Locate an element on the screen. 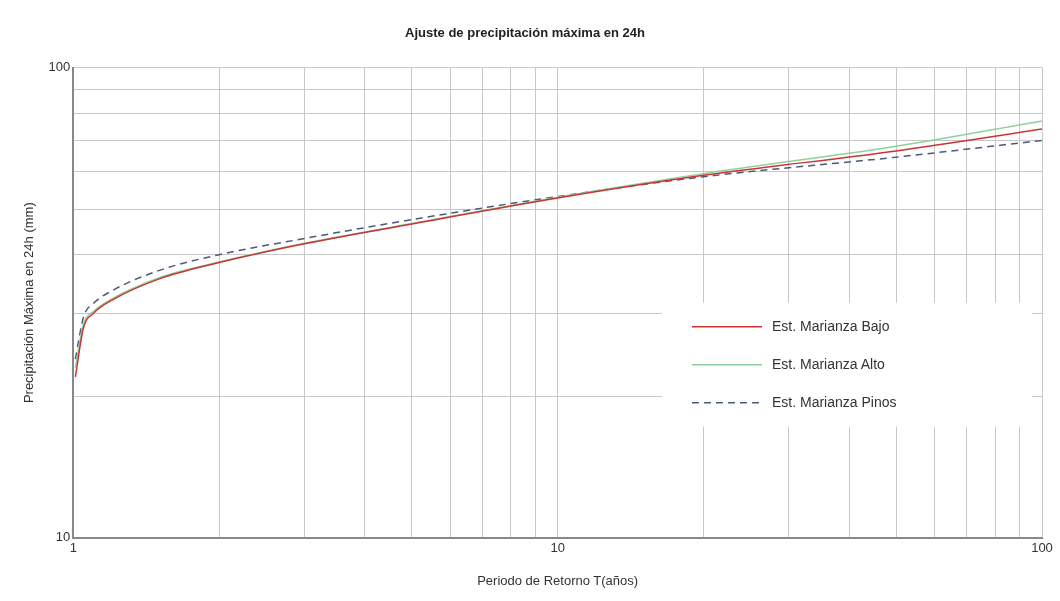 Image resolution: width=1060 pixels, height=601 pixels. legend-label: Est. Marianza Bajo is located at coordinates (831, 325).